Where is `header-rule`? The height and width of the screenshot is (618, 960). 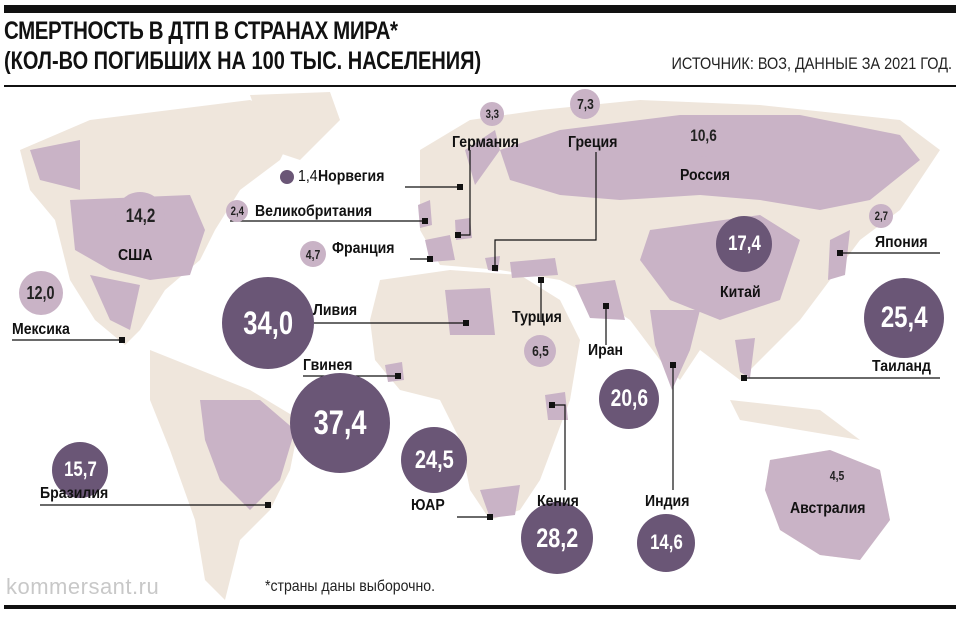 header-rule is located at coordinates (480, 86).